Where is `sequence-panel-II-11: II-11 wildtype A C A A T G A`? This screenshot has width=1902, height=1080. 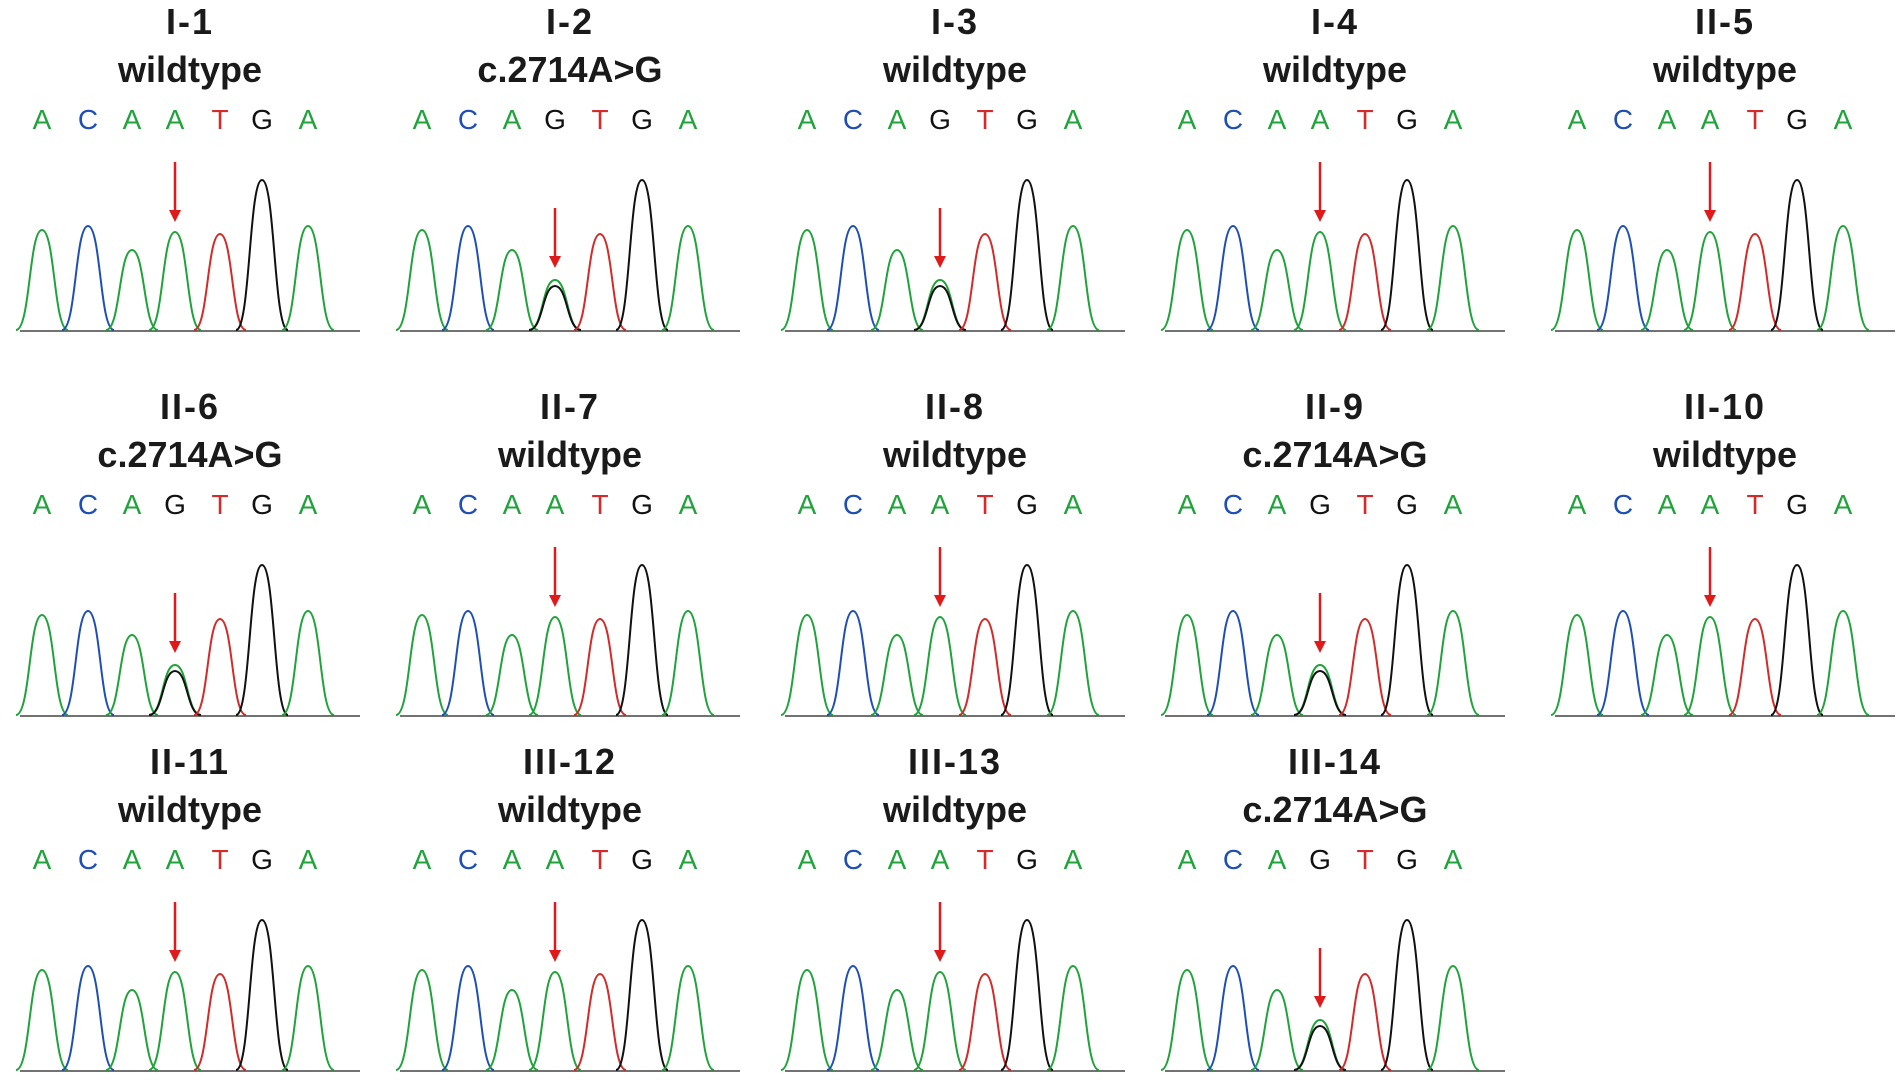
sequence-panel-II-11: II-11 wildtype A C A A T G A is located at coordinates (187, 906).